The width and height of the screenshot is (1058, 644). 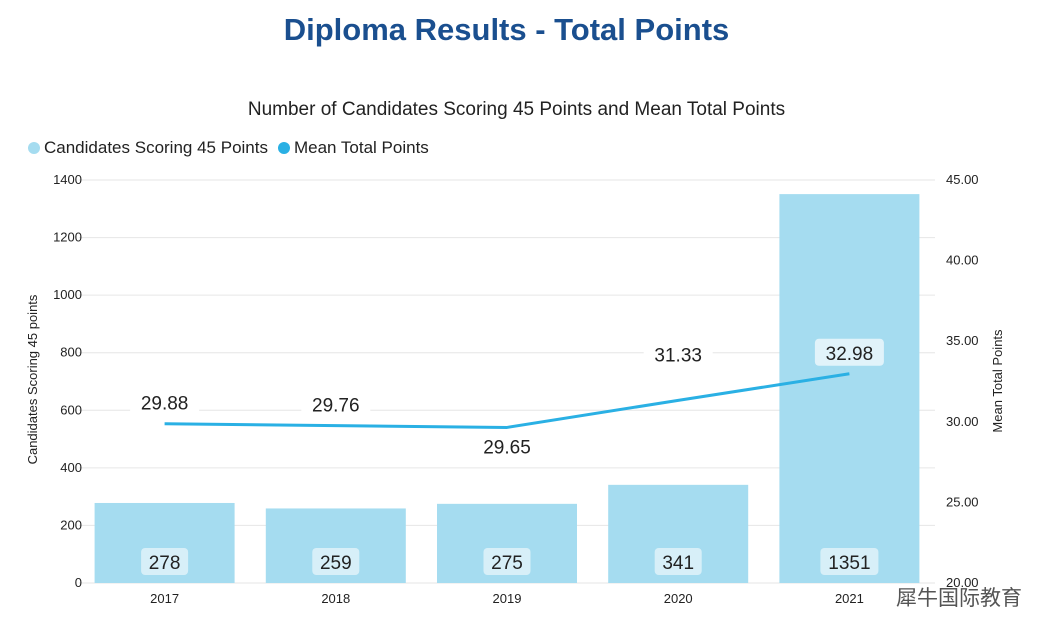 What do you see at coordinates (34, 148) in the screenshot?
I see `legend-marker-candidates` at bounding box center [34, 148].